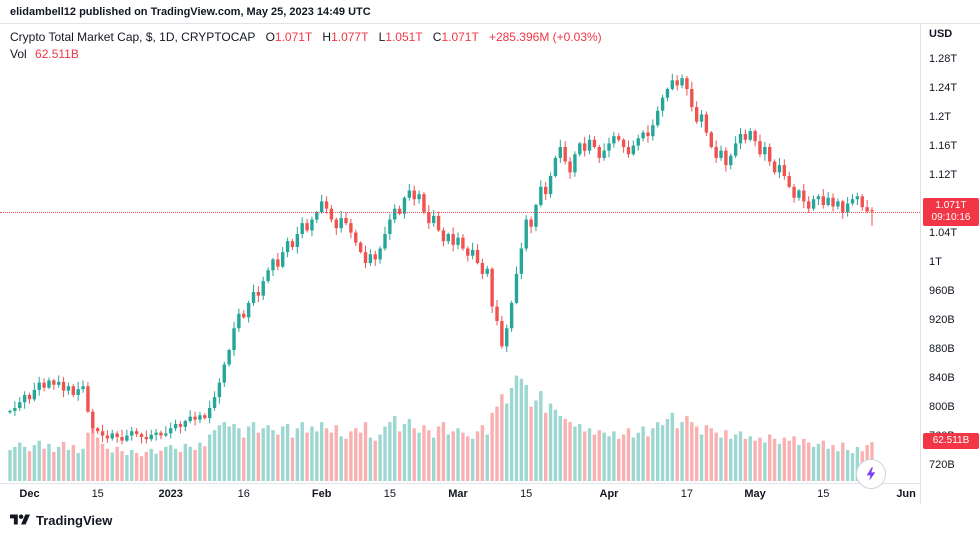  What do you see at coordinates (935, 262) in the screenshot?
I see `price-tick-label: 1T` at bounding box center [935, 262].